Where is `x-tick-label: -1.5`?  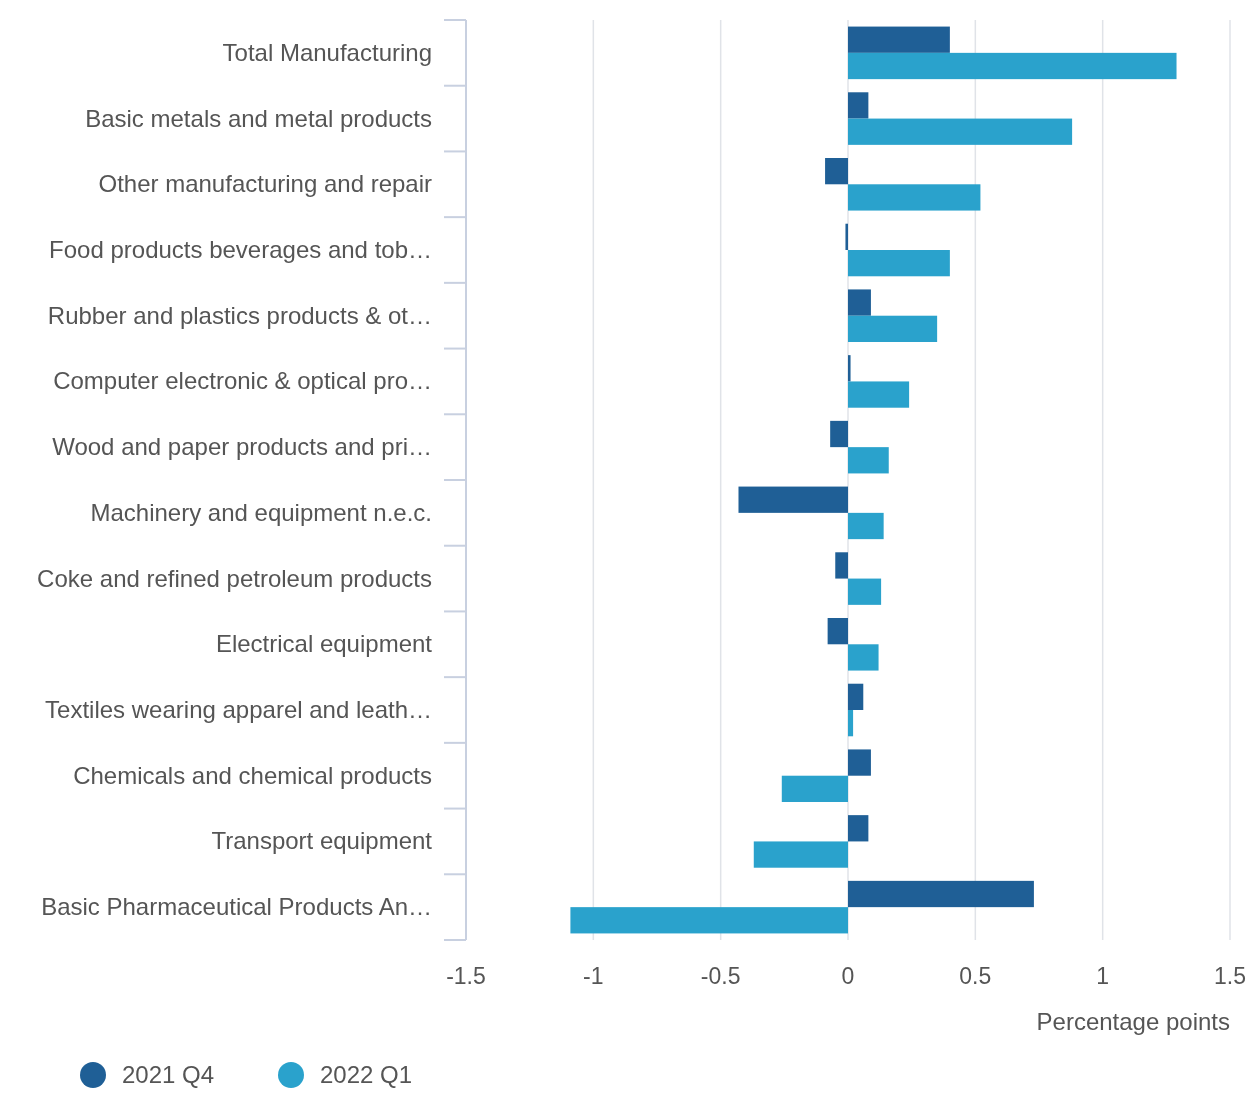
x-tick-label: -1.5 is located at coordinates (466, 976).